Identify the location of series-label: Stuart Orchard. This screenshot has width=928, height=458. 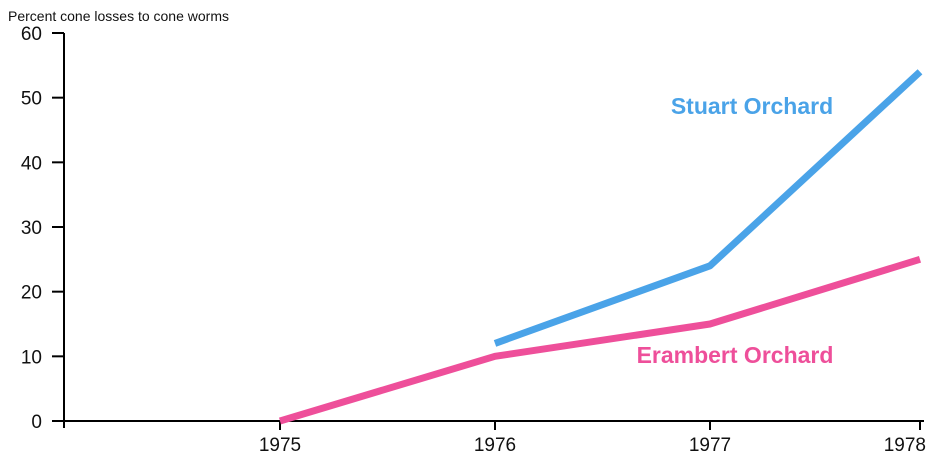
(752, 106).